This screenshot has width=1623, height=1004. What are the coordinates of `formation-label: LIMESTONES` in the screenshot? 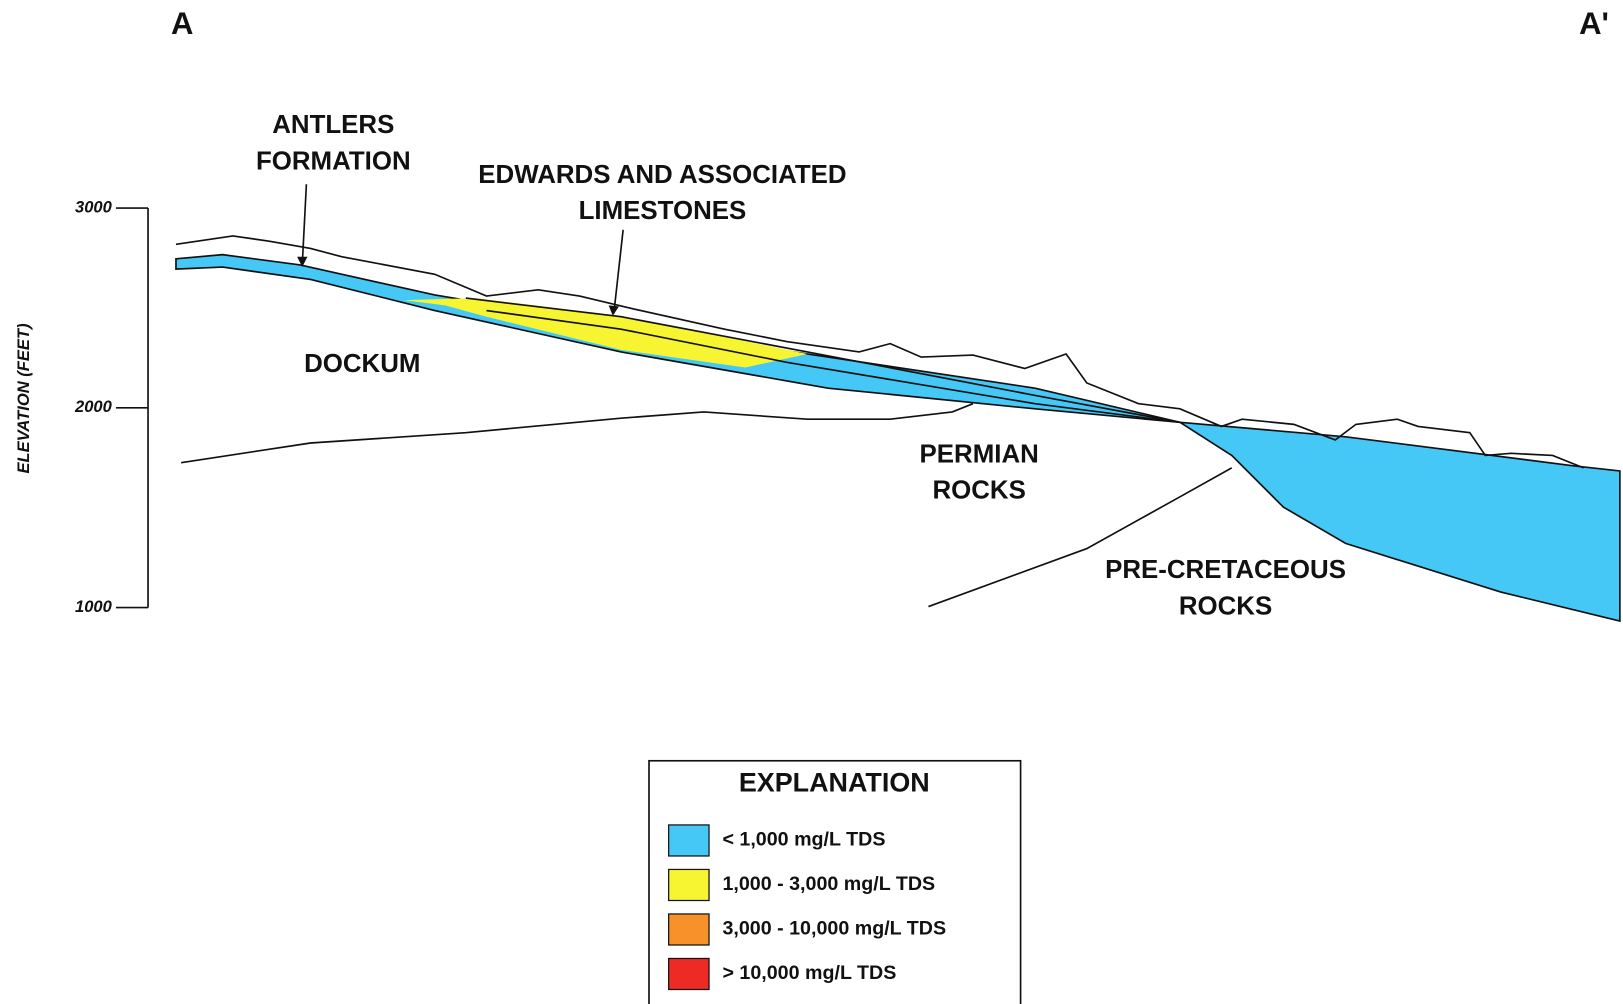 It's located at (663, 211).